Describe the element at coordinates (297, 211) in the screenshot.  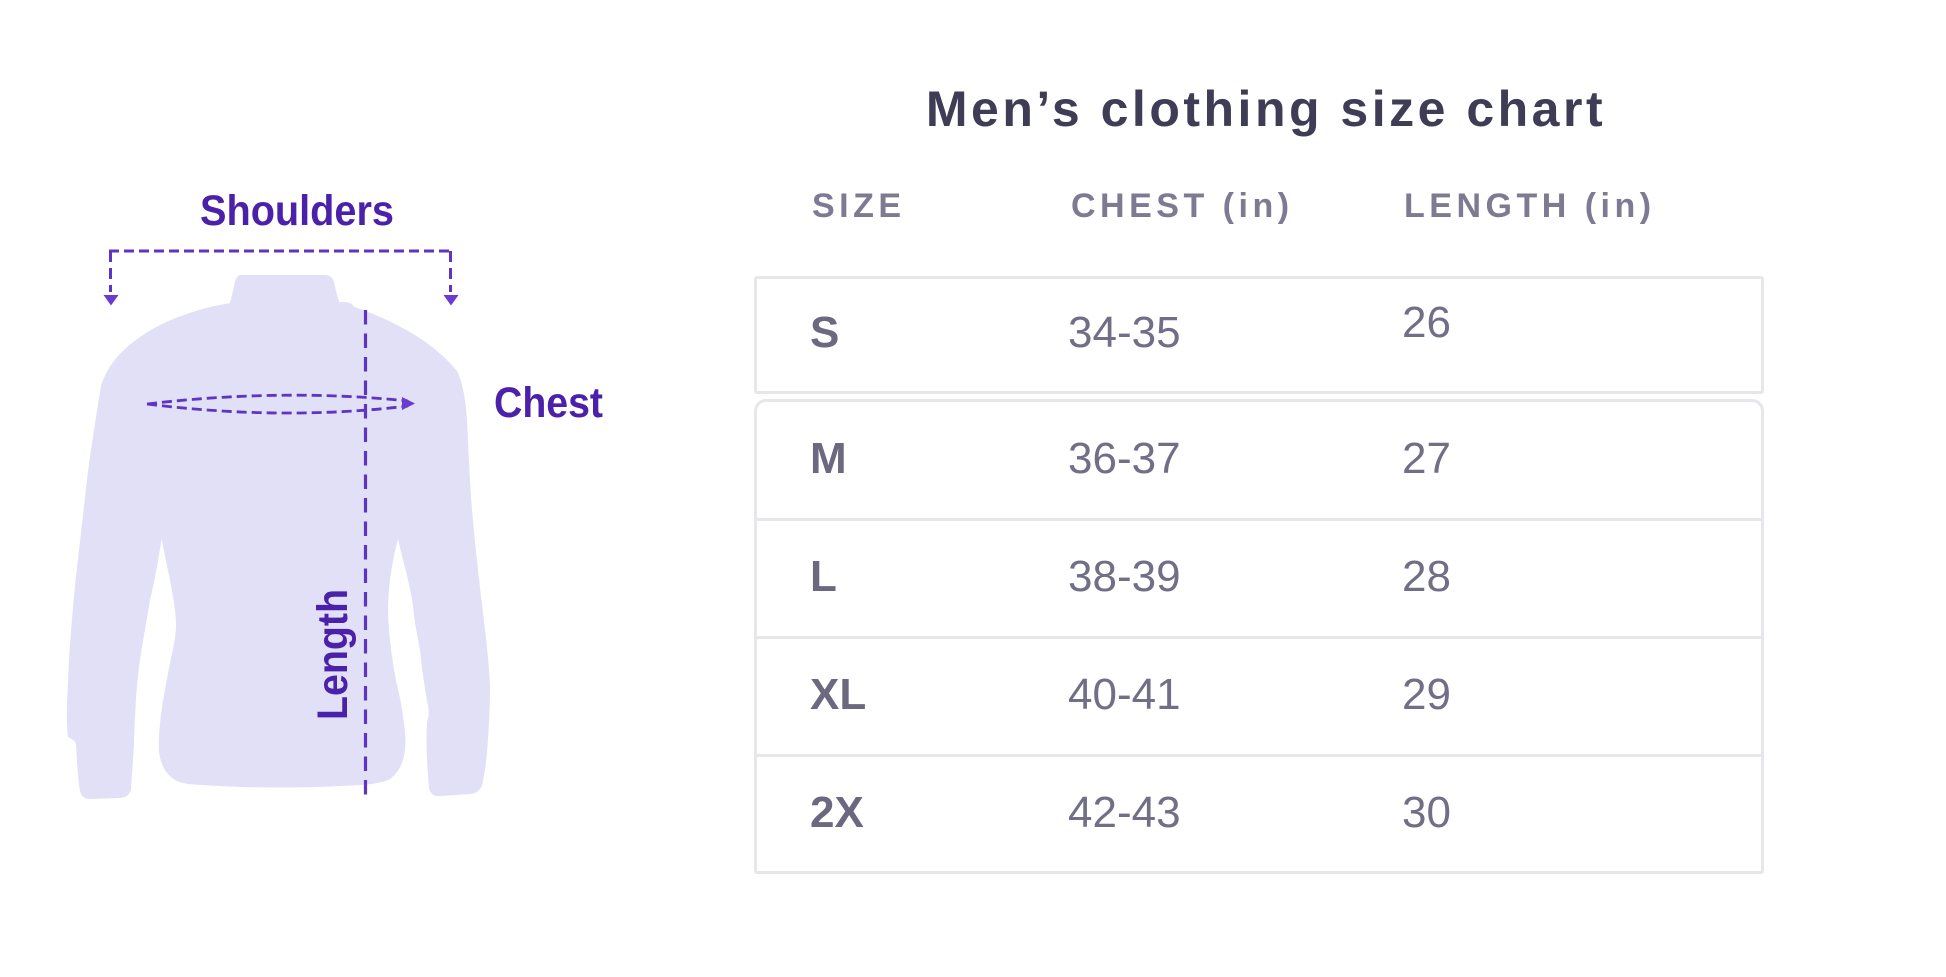
I see `svg-text: Shoulders` at that location.